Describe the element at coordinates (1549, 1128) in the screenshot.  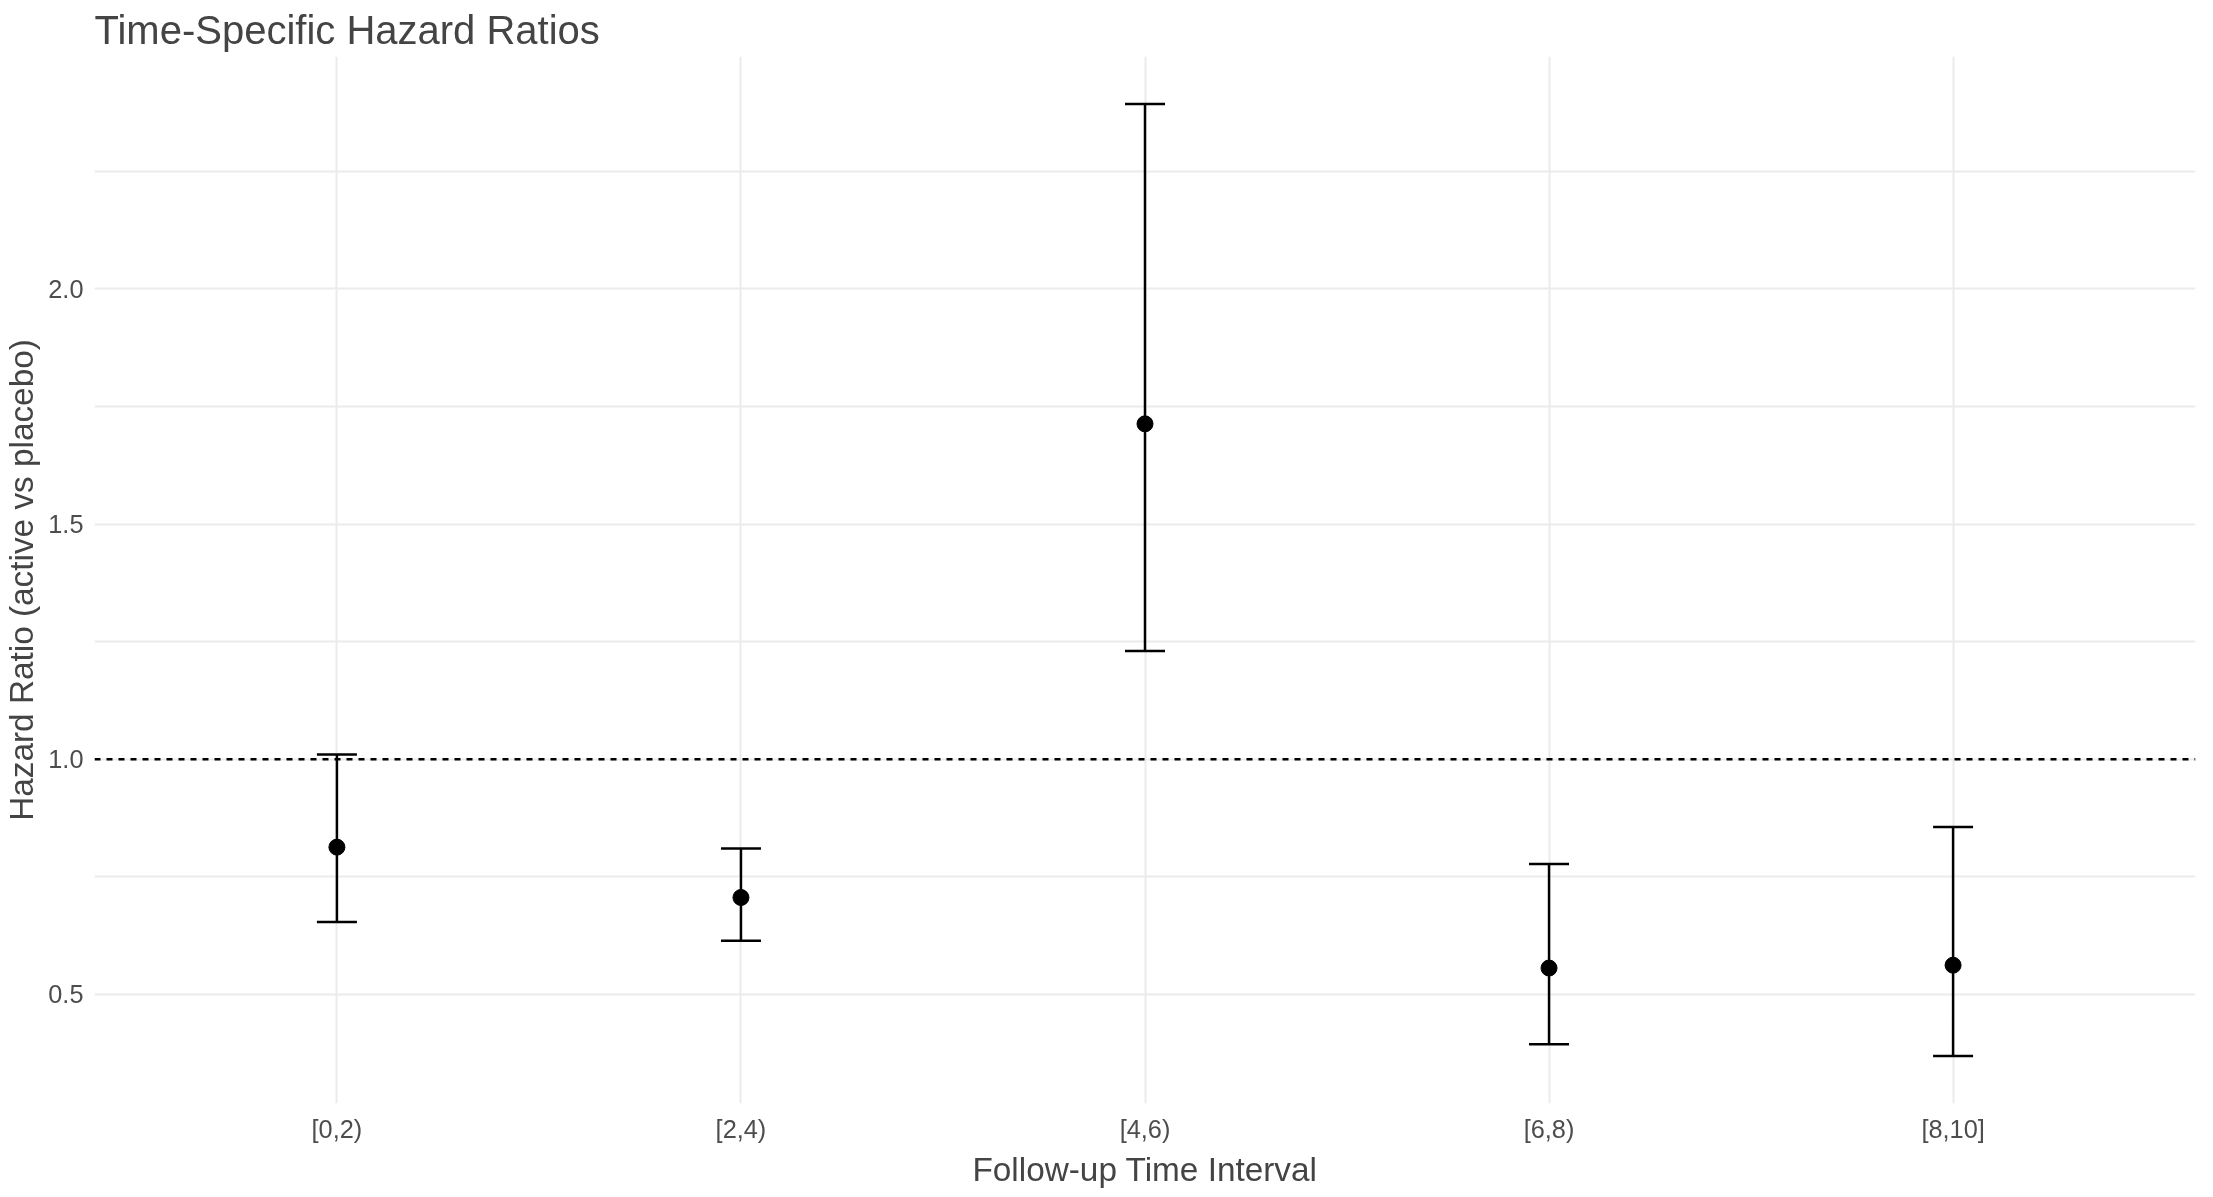
I see `x-tick-label: [6,8)` at that location.